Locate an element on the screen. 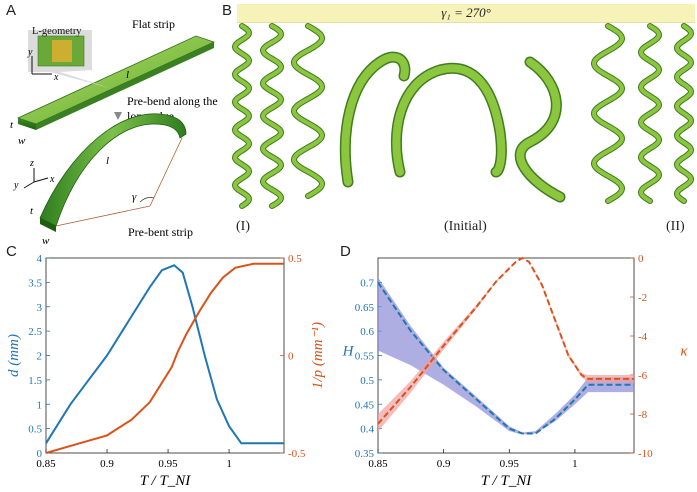  y-right-tick-label: -2 is located at coordinates (642, 298).